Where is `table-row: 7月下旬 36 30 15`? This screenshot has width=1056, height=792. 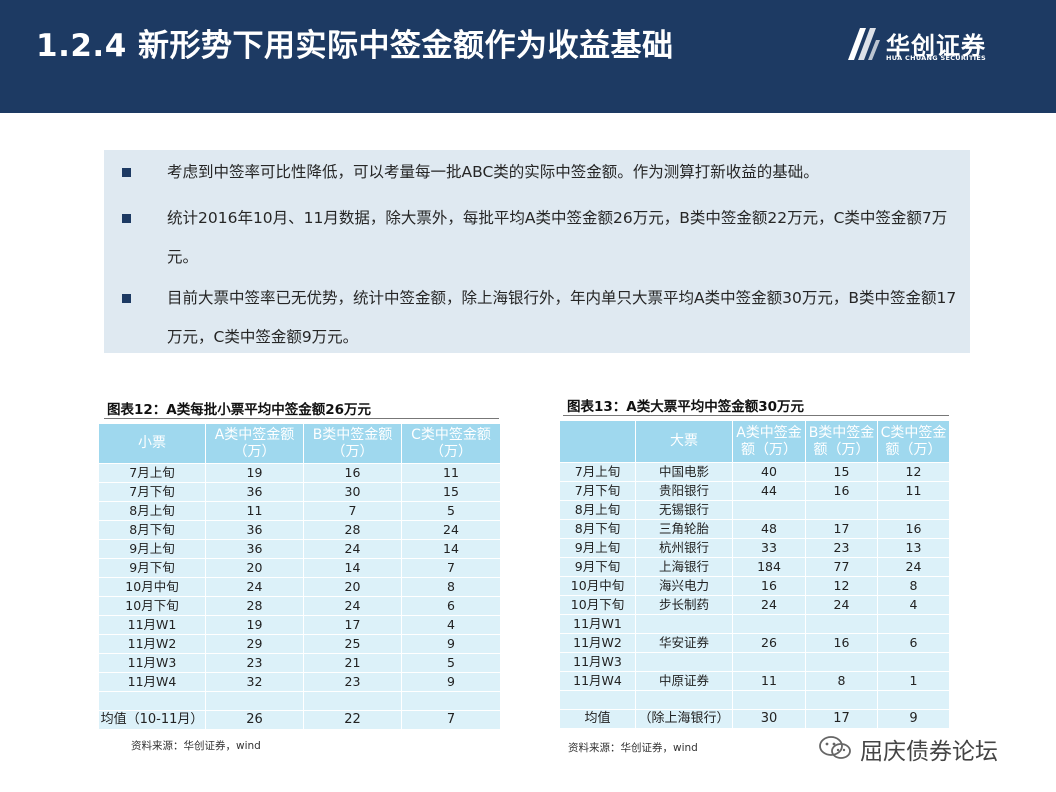
table-row: 7月下旬 36 30 15 is located at coordinates (299, 492).